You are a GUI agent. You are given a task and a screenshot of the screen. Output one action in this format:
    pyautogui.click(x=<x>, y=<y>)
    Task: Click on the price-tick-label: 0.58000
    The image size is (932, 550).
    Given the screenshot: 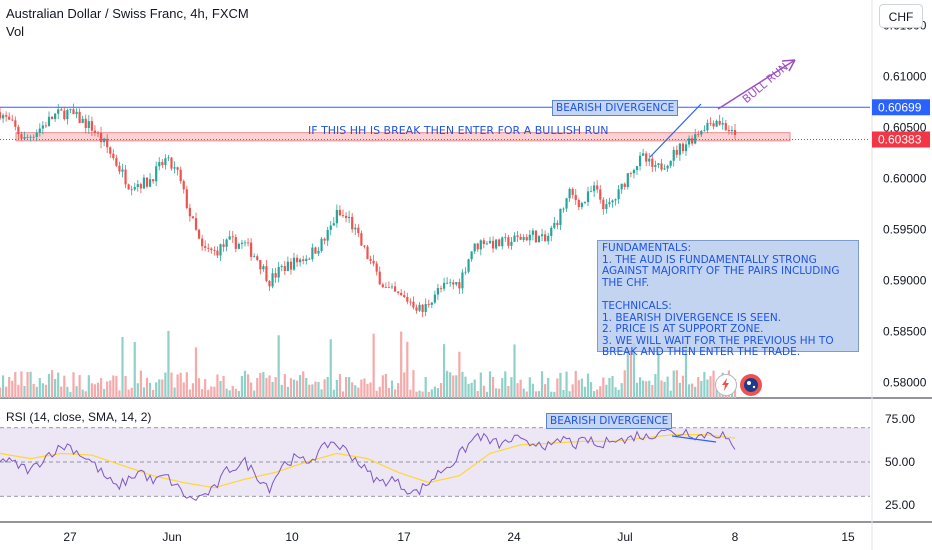 What is the action you would take?
    pyautogui.click(x=905, y=383)
    